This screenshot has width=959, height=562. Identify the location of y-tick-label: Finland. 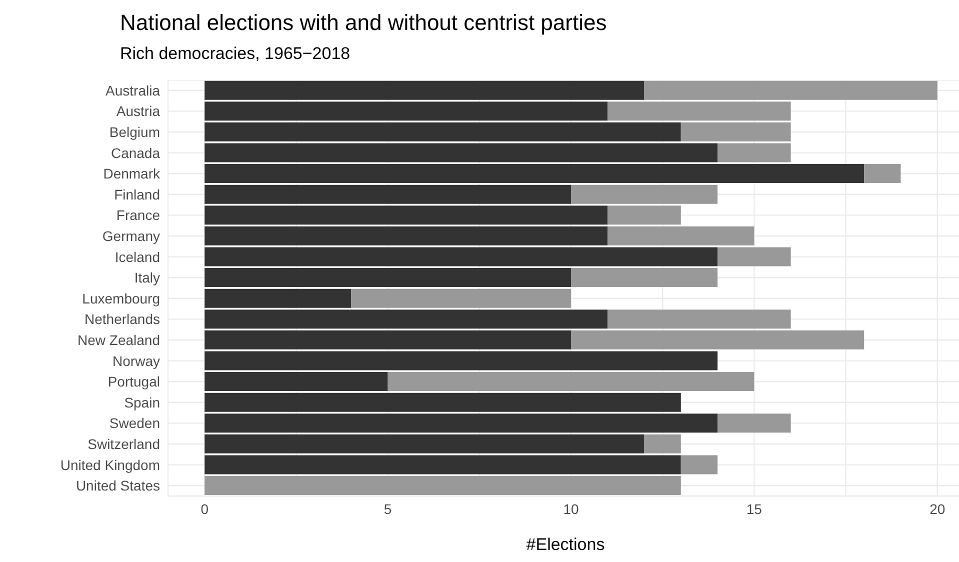
(137, 194).